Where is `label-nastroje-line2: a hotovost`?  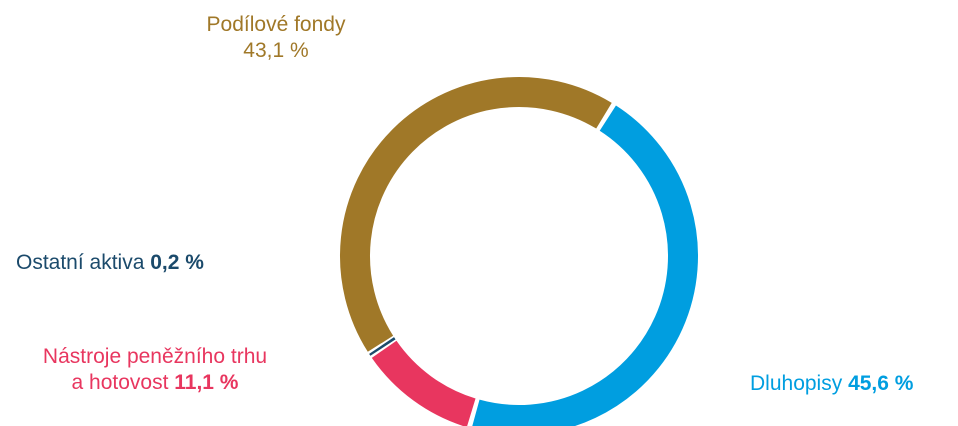 label-nastroje-line2: a hotovost is located at coordinates (120, 382).